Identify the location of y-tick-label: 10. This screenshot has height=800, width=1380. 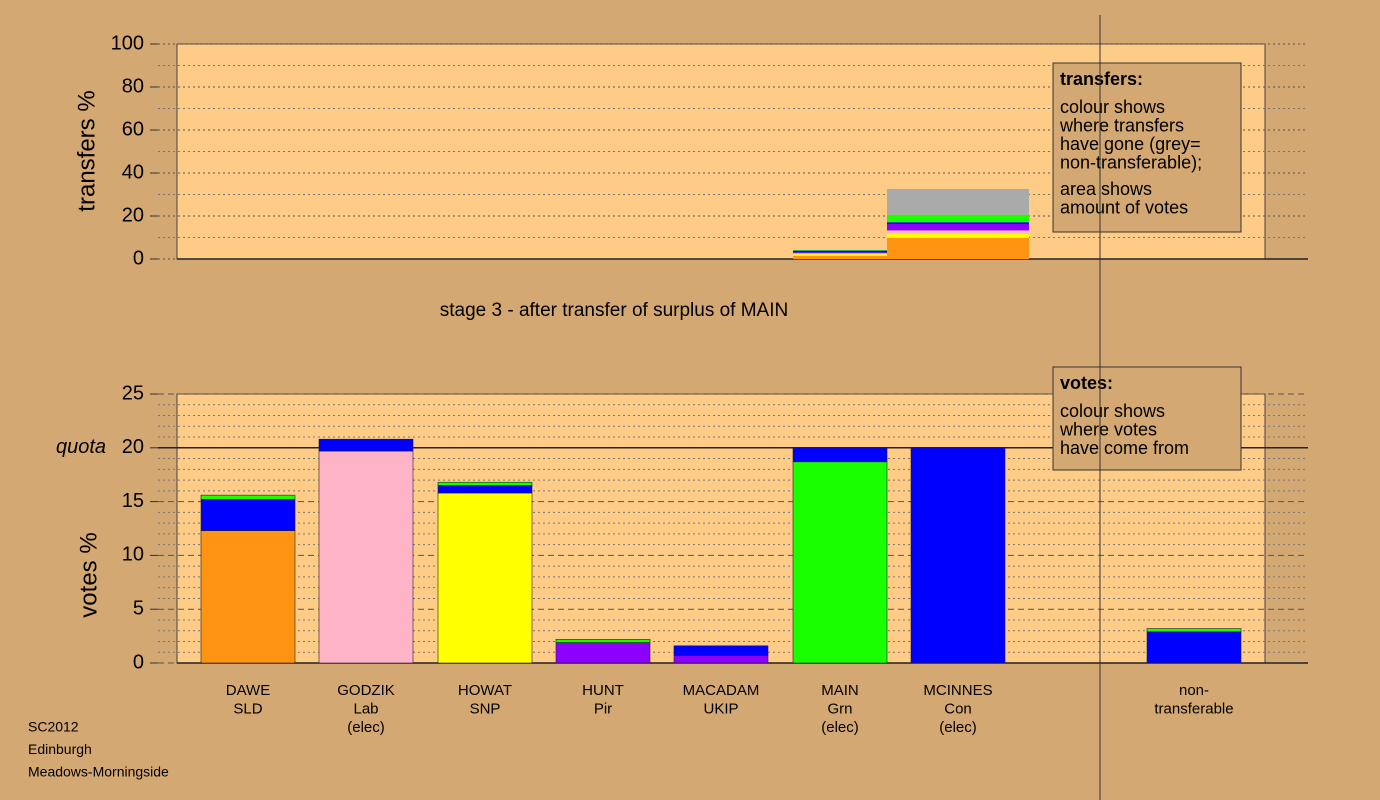
(133, 555).